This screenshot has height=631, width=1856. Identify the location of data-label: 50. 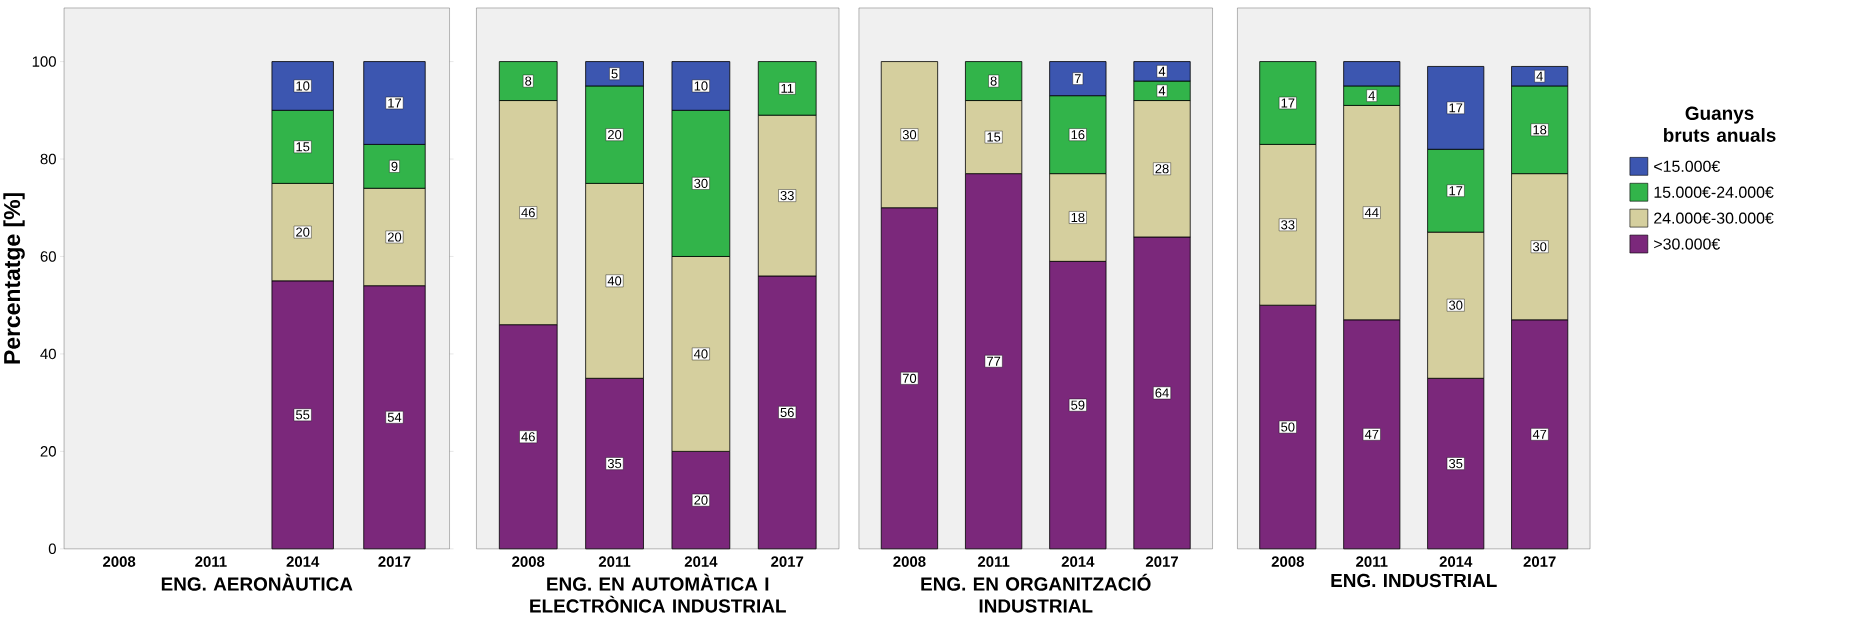
(1288, 427).